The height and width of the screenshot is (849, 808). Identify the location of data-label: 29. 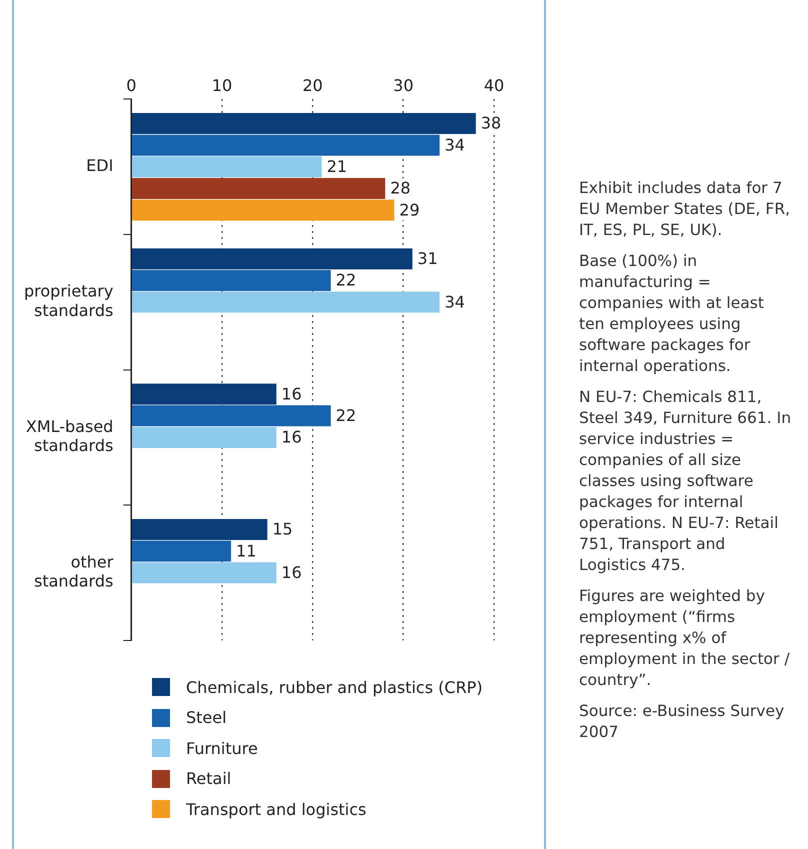
(409, 210).